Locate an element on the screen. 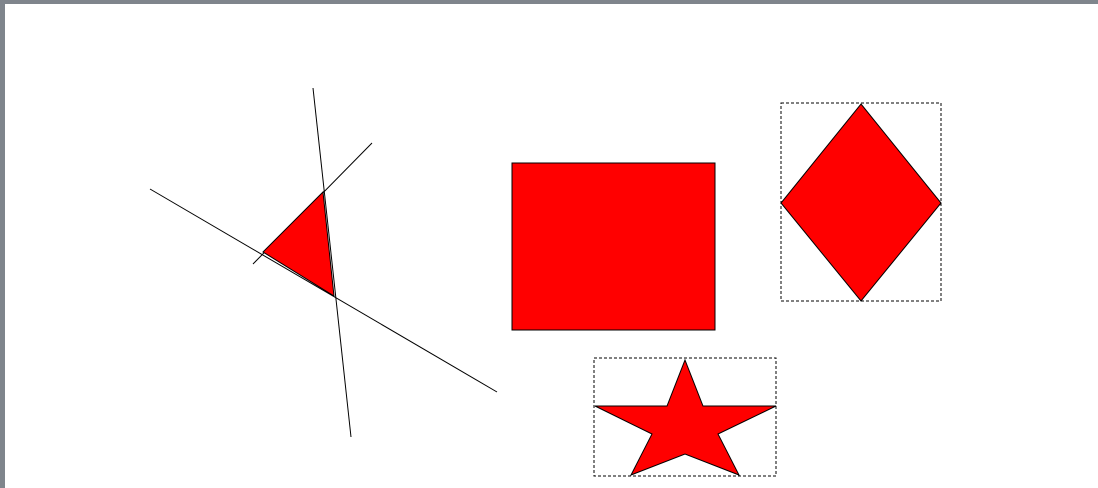 The image size is (1098, 488). diamond-shape is located at coordinates (861, 202).